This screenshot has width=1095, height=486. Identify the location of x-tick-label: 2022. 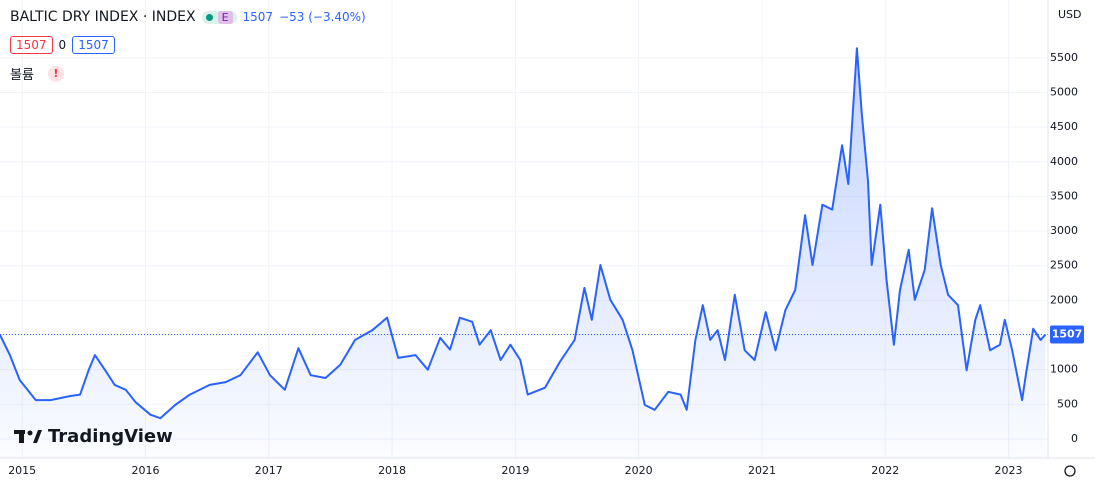
(885, 470).